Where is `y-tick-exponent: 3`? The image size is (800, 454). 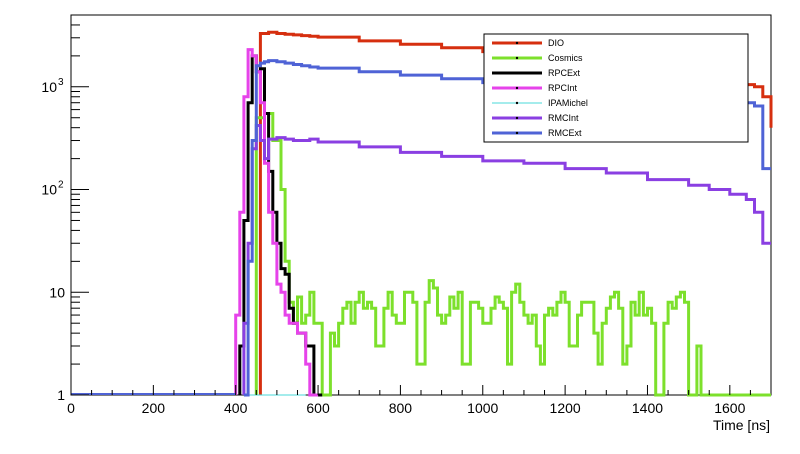
y-tick-exponent: 3 is located at coordinates (61, 82).